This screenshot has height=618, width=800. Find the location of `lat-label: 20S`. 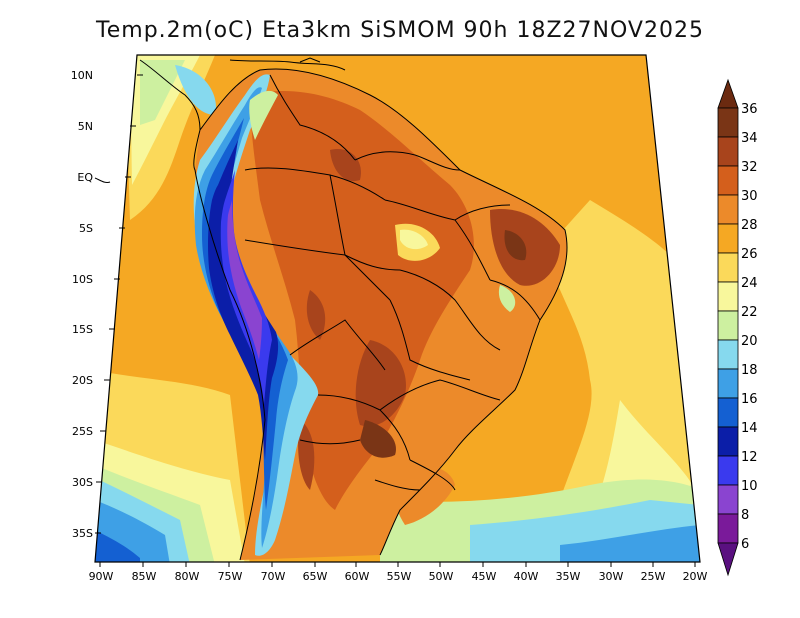

lat-label: 20S is located at coordinates (82, 380).